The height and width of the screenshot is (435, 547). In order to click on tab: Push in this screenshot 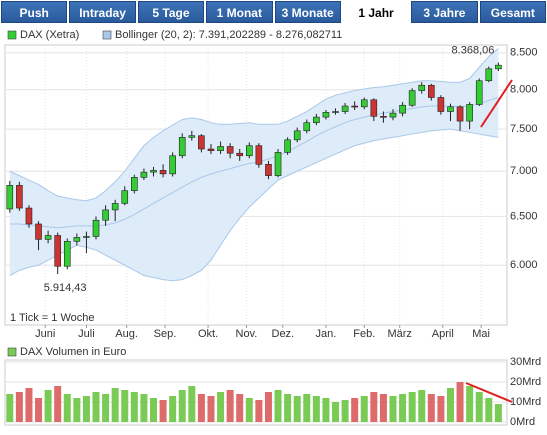, I will do `click(34, 12)`.